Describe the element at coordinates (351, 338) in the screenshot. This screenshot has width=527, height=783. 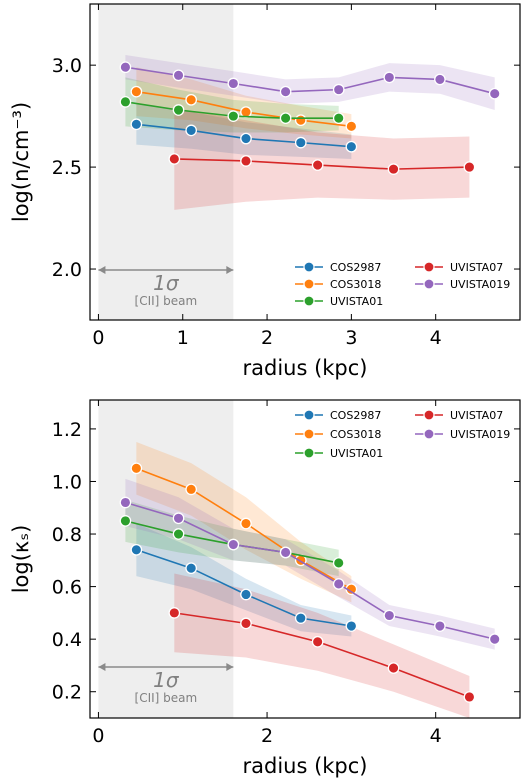
I see `x-tick-label: 3` at that location.